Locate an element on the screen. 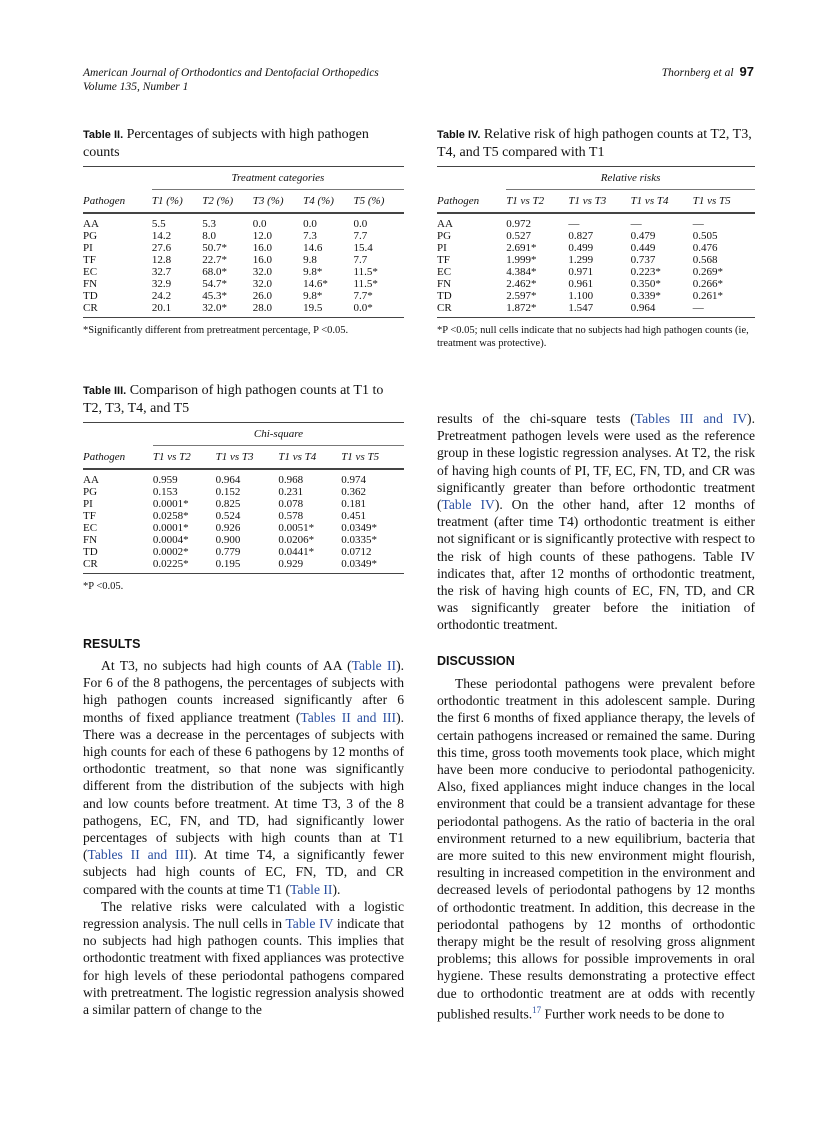  table-cell: 14.2 is located at coordinates (161, 236).